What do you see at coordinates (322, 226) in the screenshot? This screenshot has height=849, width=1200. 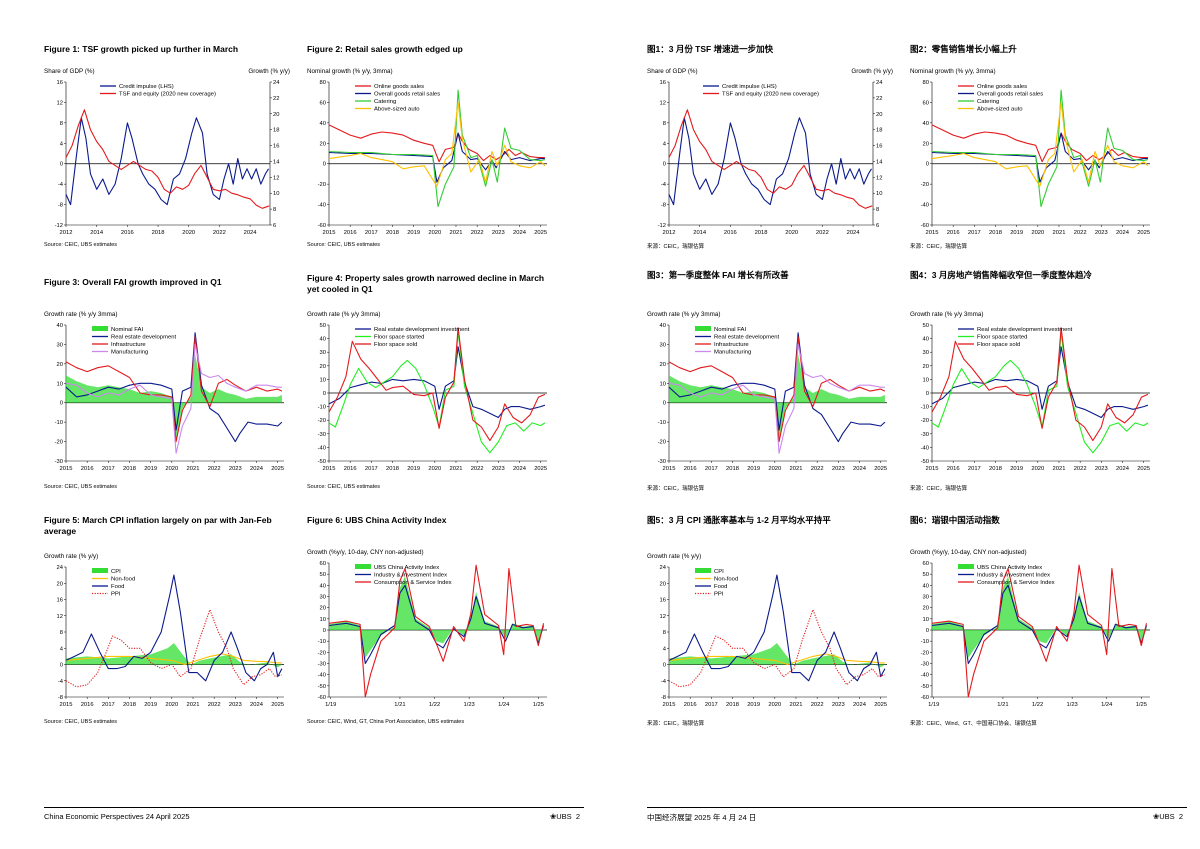 I see `y-tick-label: -60` at bounding box center [322, 226].